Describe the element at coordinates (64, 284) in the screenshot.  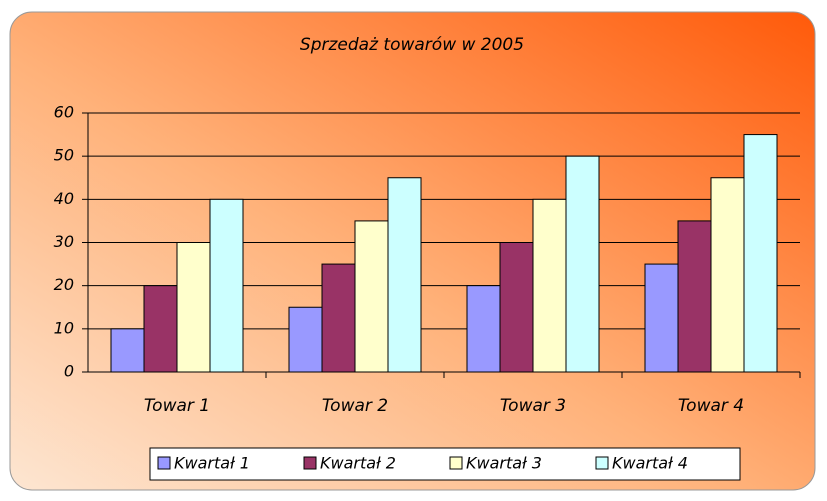
I see `y-tick-label: 20` at that location.